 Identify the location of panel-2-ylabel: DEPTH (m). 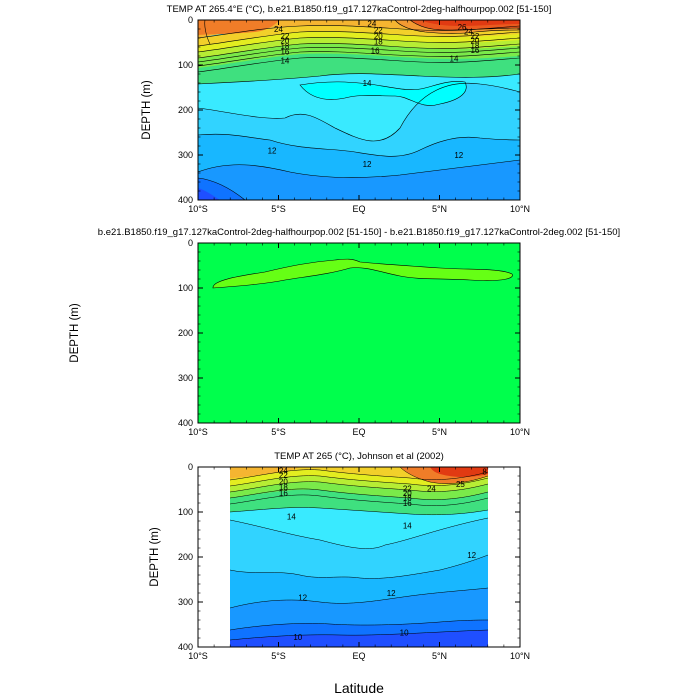
(75, 333).